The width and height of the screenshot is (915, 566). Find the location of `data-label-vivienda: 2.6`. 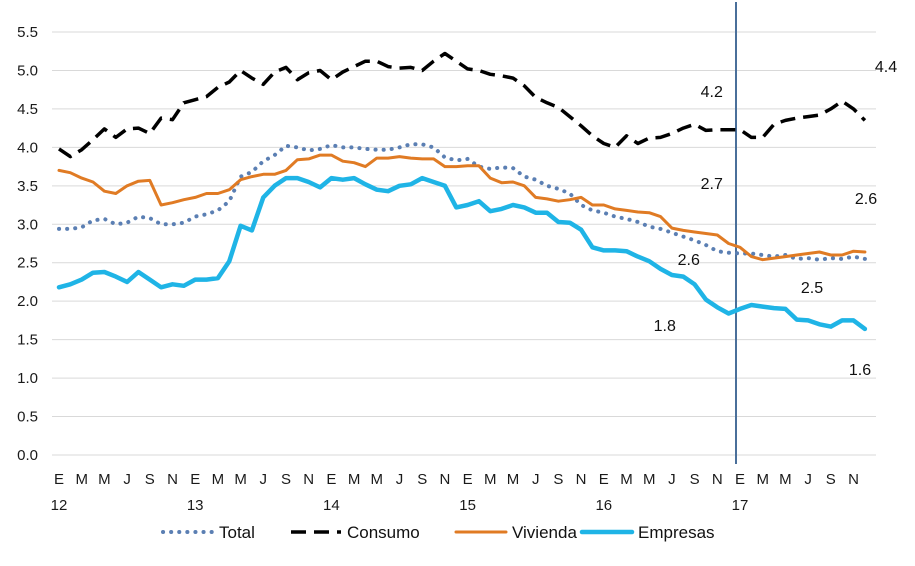

data-label-vivienda: 2.6 is located at coordinates (866, 199).